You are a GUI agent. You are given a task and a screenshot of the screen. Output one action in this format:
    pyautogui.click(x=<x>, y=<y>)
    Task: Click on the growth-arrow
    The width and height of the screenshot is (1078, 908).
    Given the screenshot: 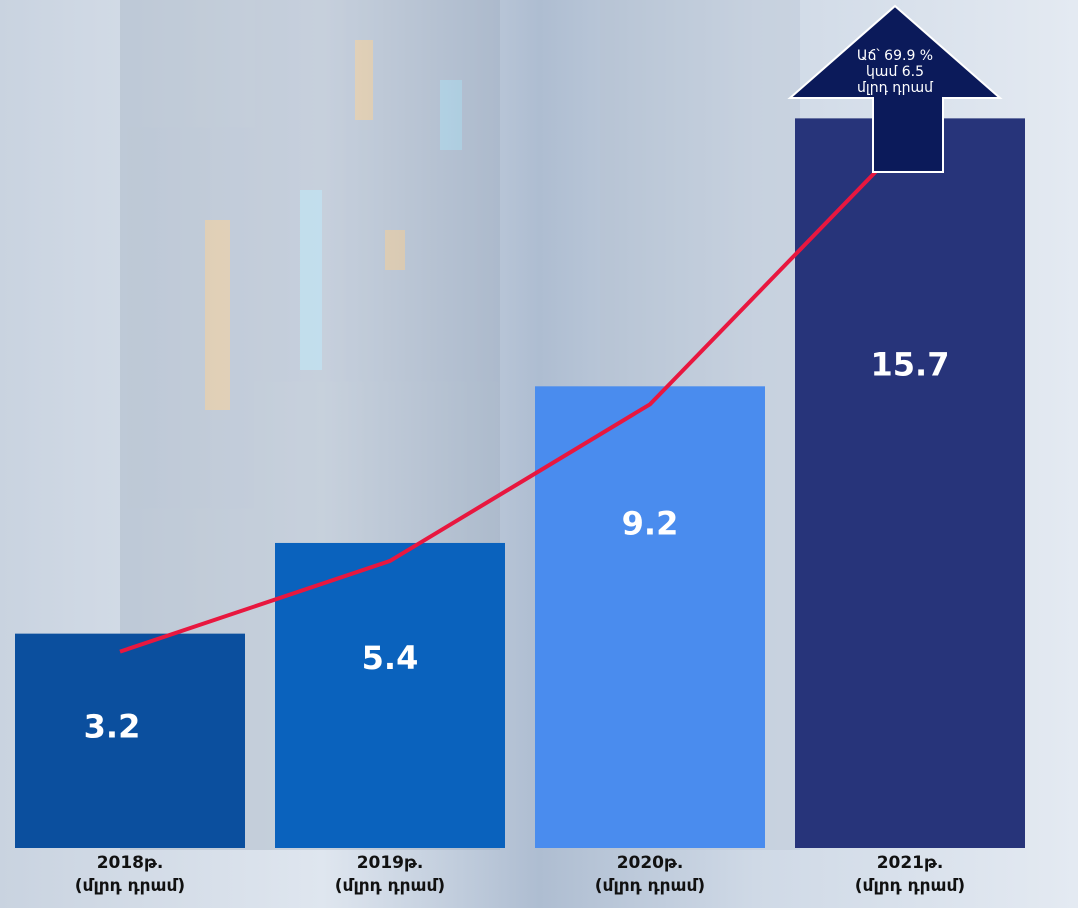 What is the action you would take?
    pyautogui.click(x=895, y=88)
    